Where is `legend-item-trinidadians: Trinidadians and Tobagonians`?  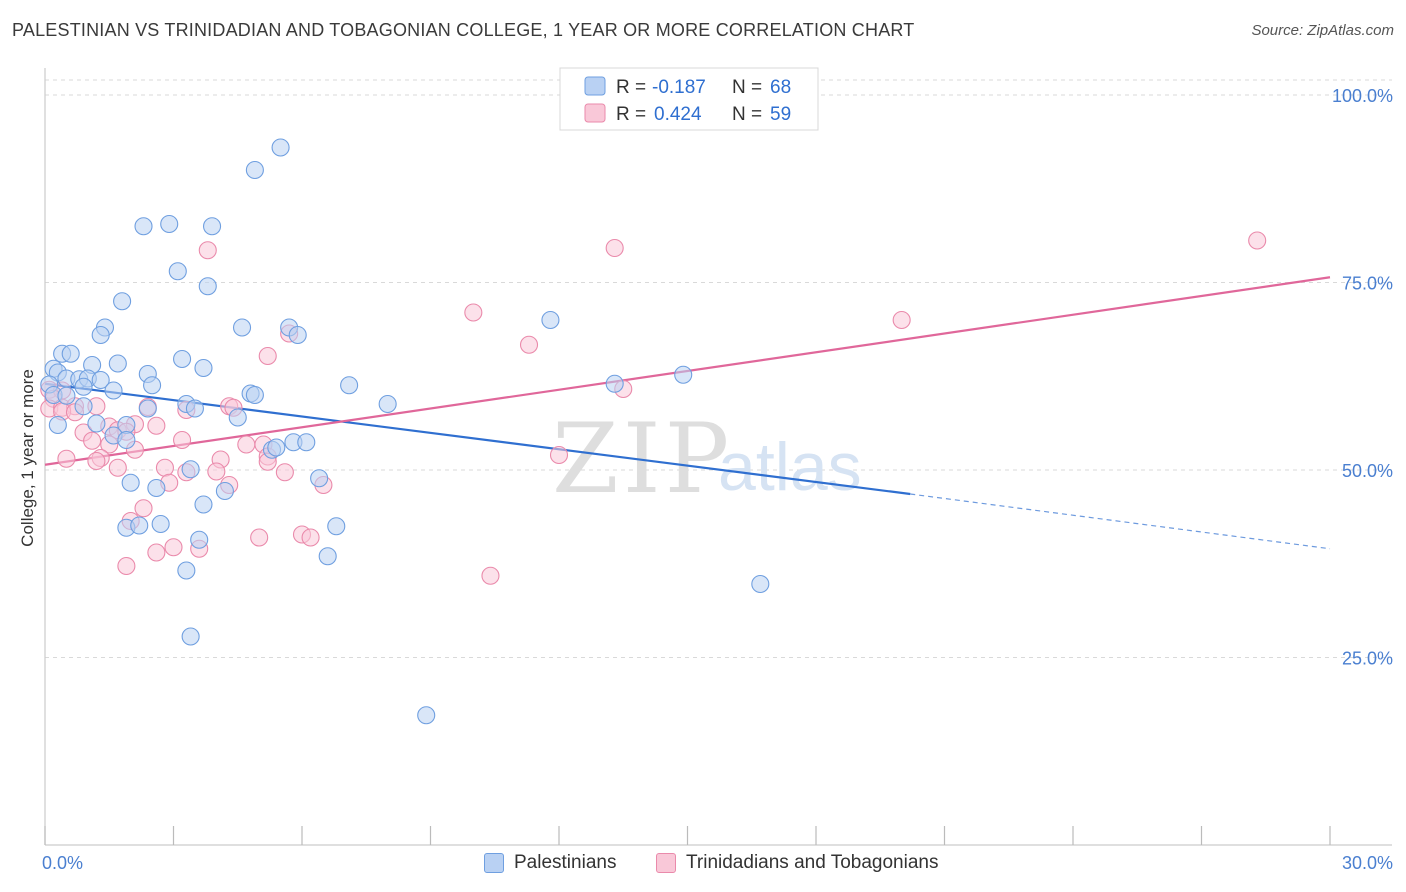
legend-item-trinidadians: Trinidadians and Tobagonians is located at coordinates (797, 863).